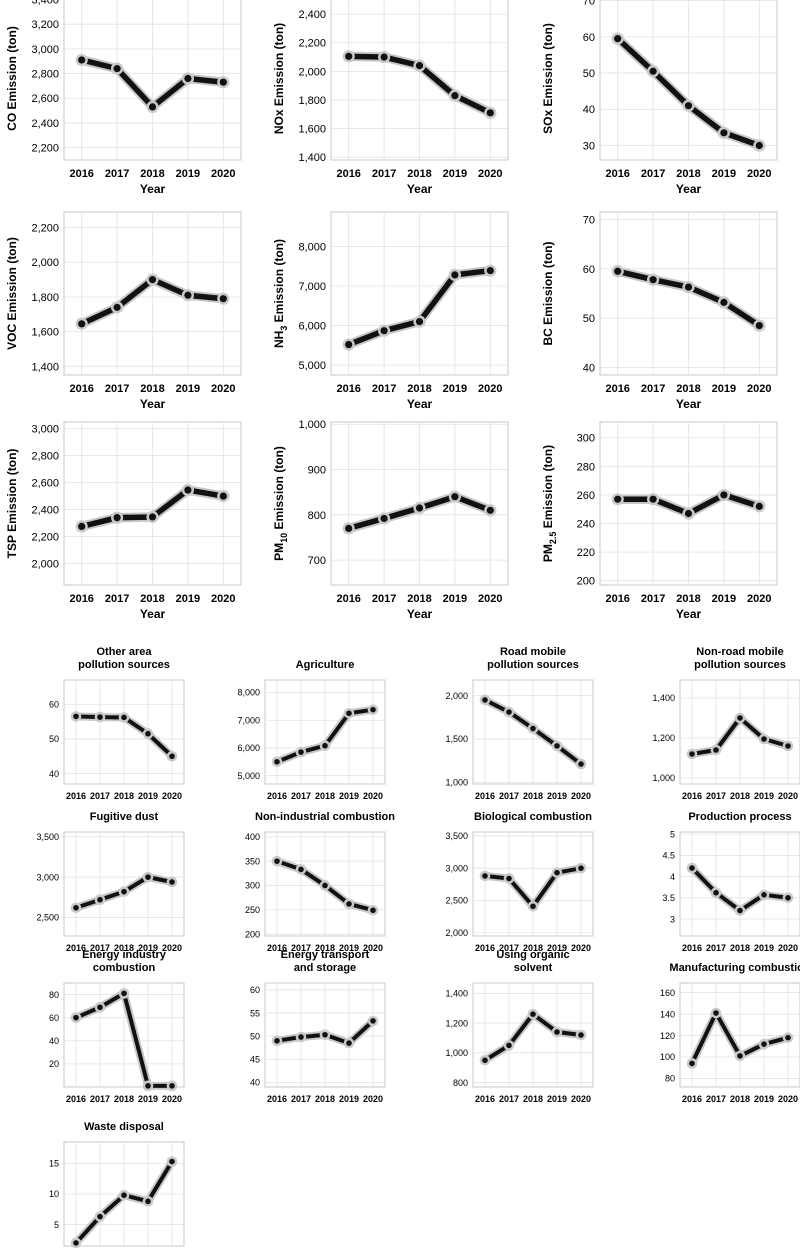  Describe the element at coordinates (12, 78) in the screenshot. I see `y-axis-label: CO Emission (ton)` at that location.